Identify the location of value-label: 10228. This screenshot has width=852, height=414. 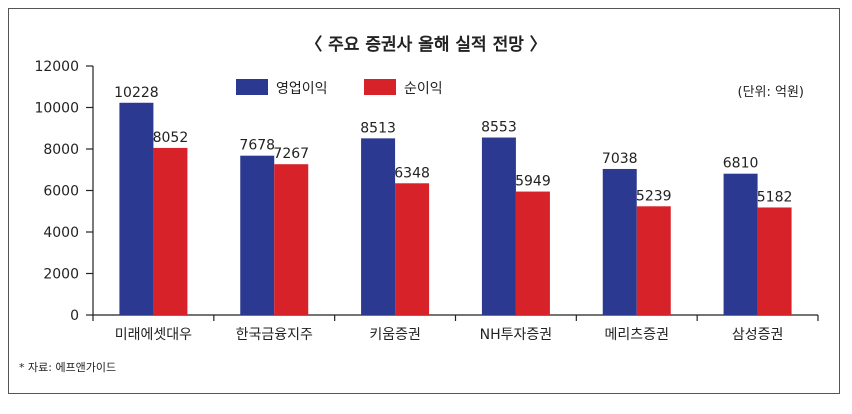
(136, 93).